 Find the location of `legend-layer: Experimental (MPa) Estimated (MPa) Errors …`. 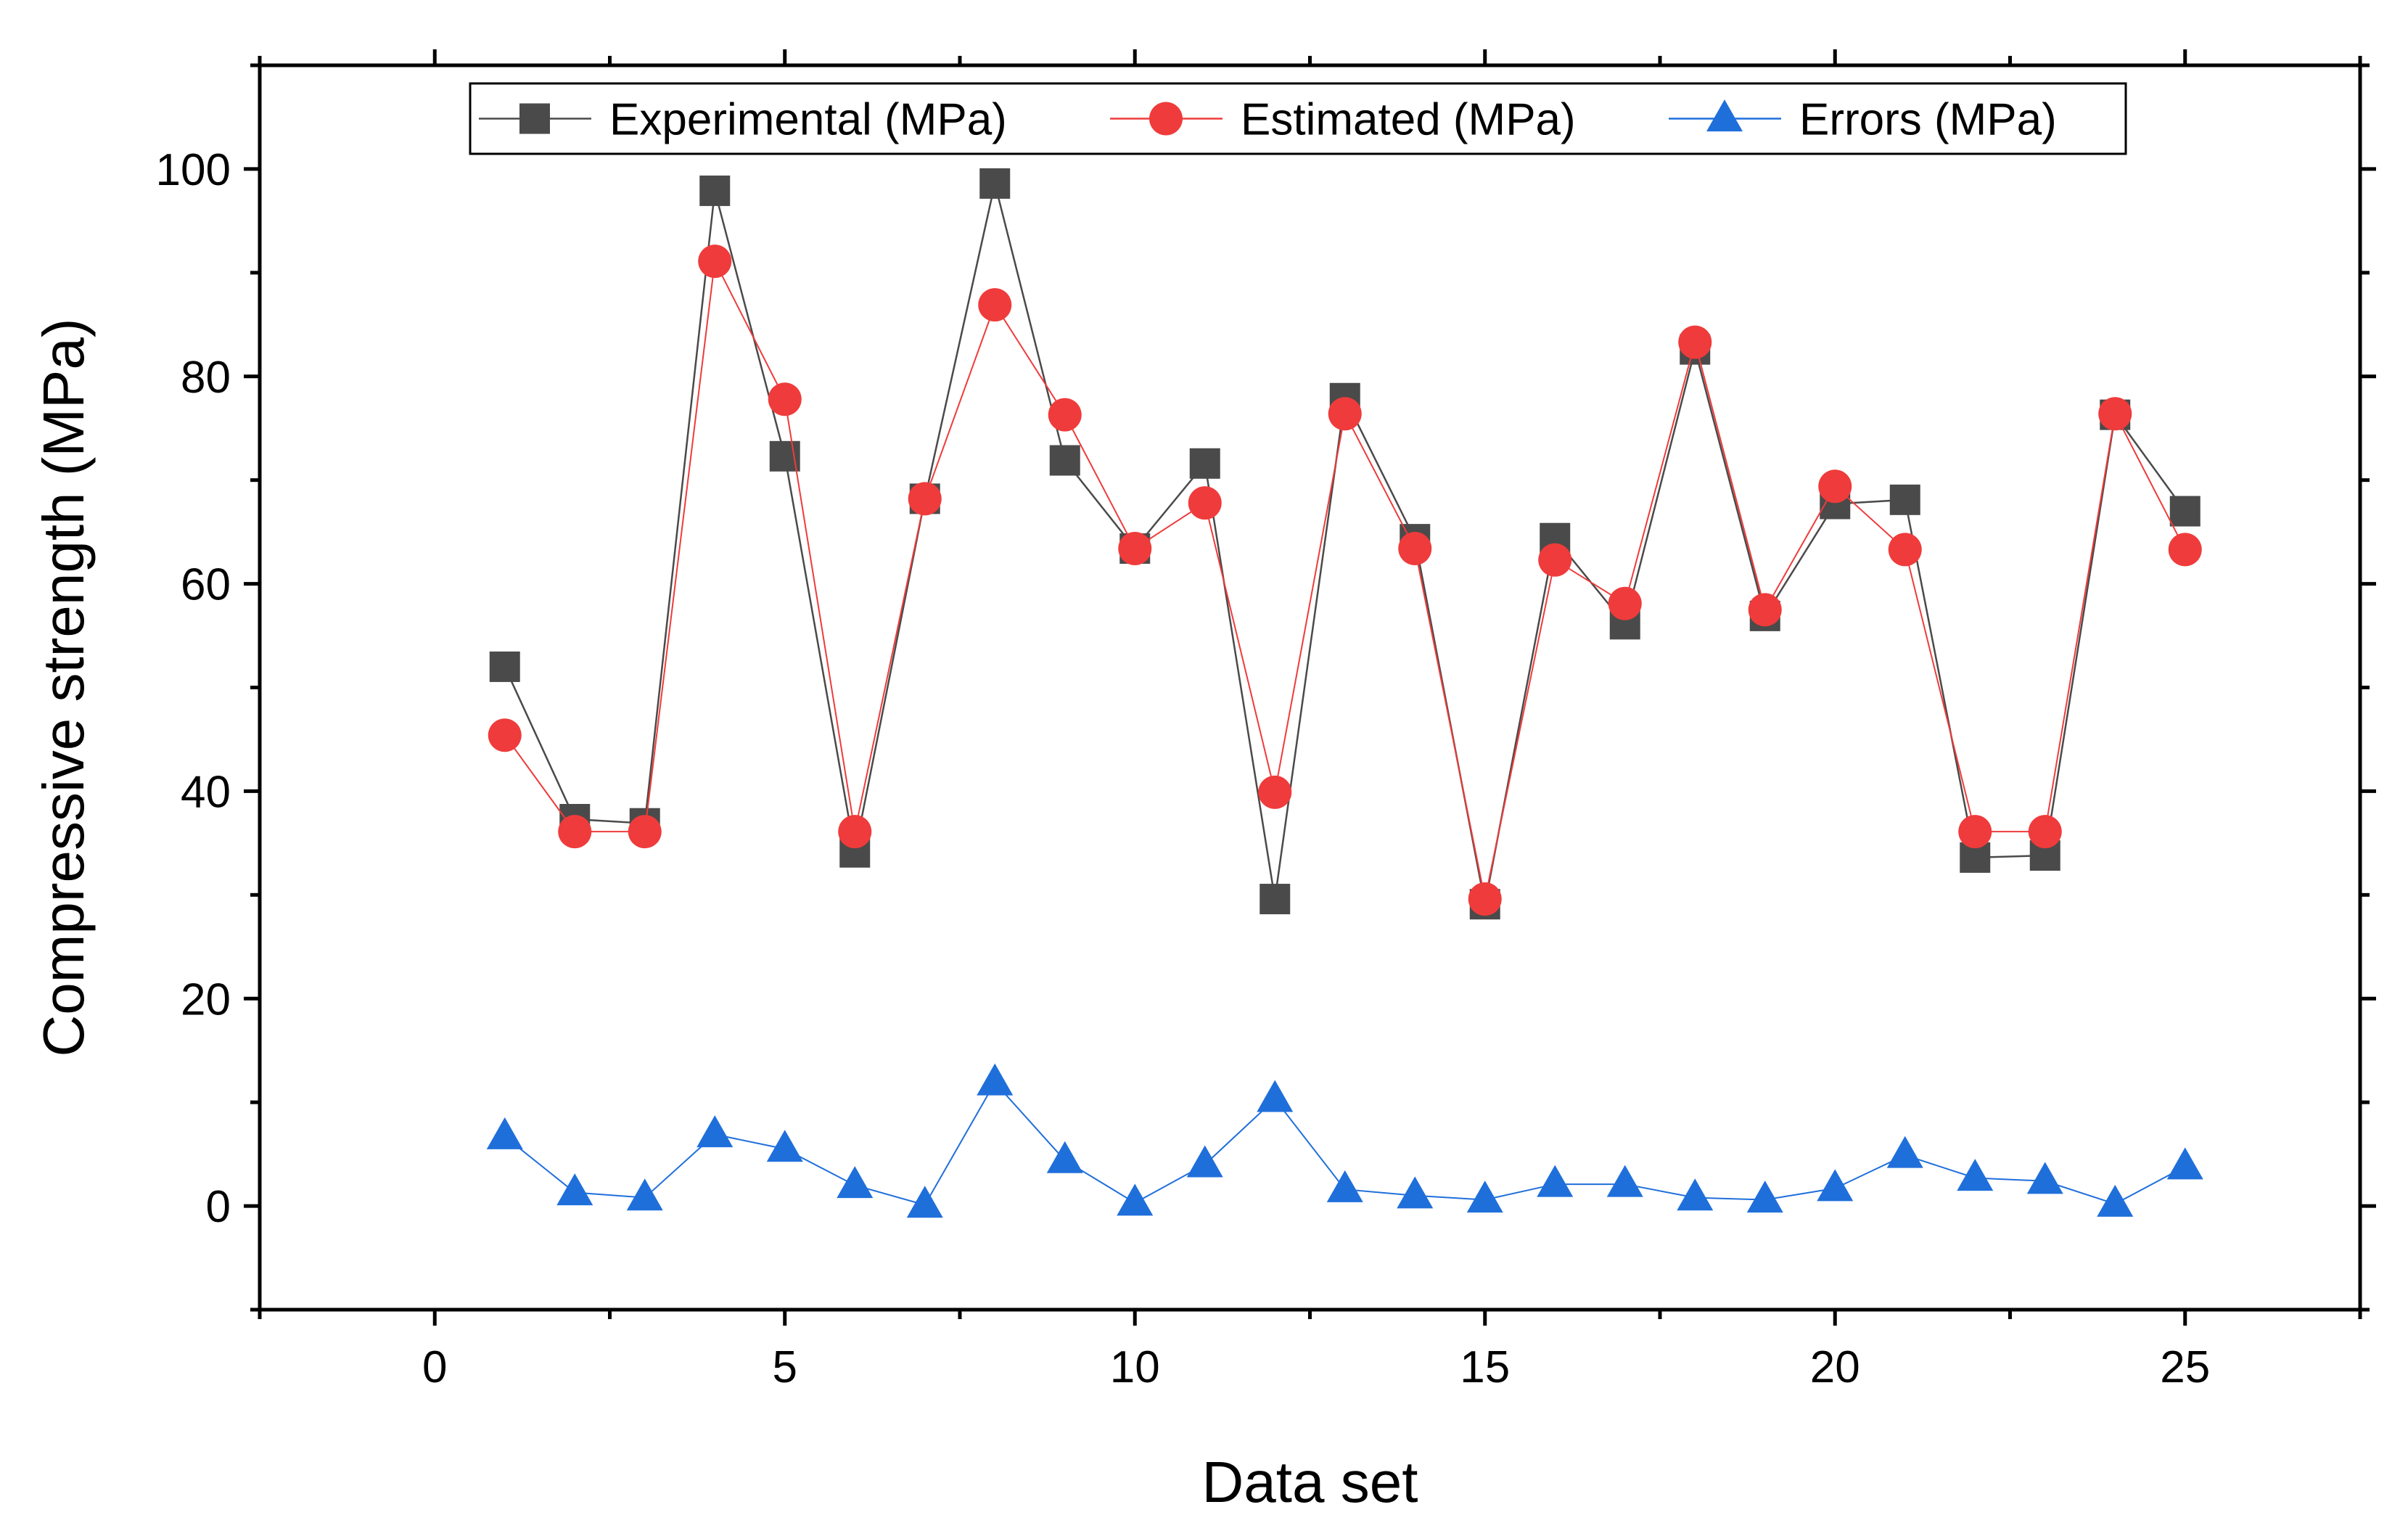

legend-layer: Experimental (MPa) Estimated (MPa) Errors … is located at coordinates (1298, 118).